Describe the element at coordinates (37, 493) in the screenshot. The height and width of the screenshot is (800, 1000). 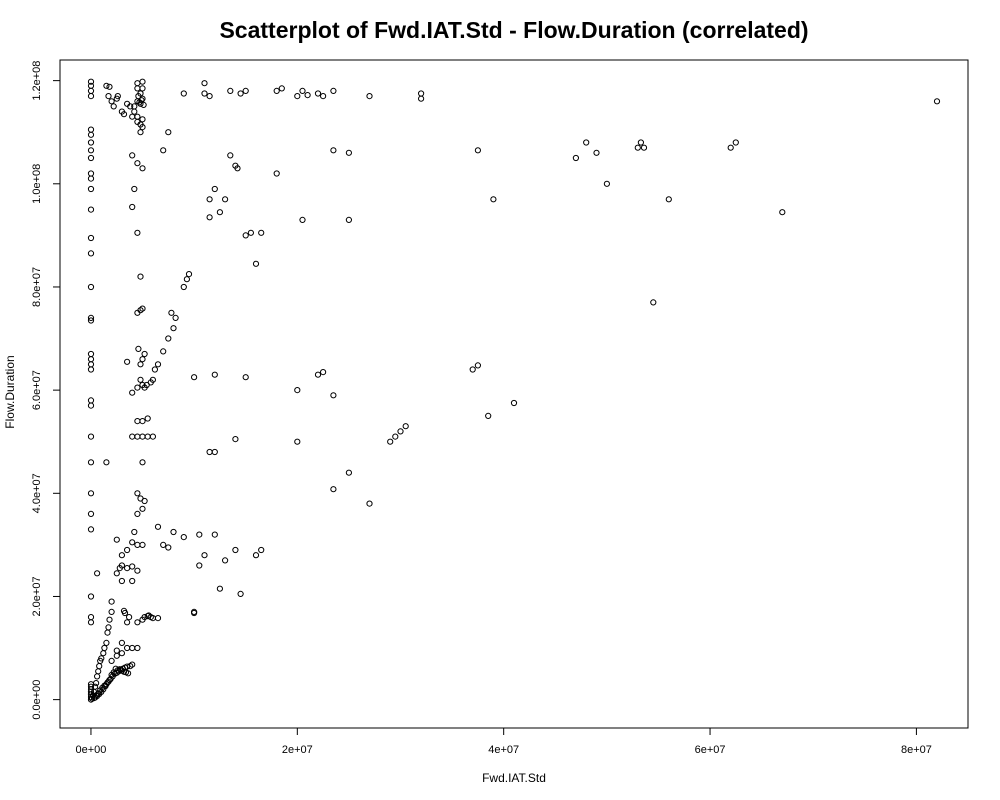
I see `y-tick-label: 4.0e+07` at that location.